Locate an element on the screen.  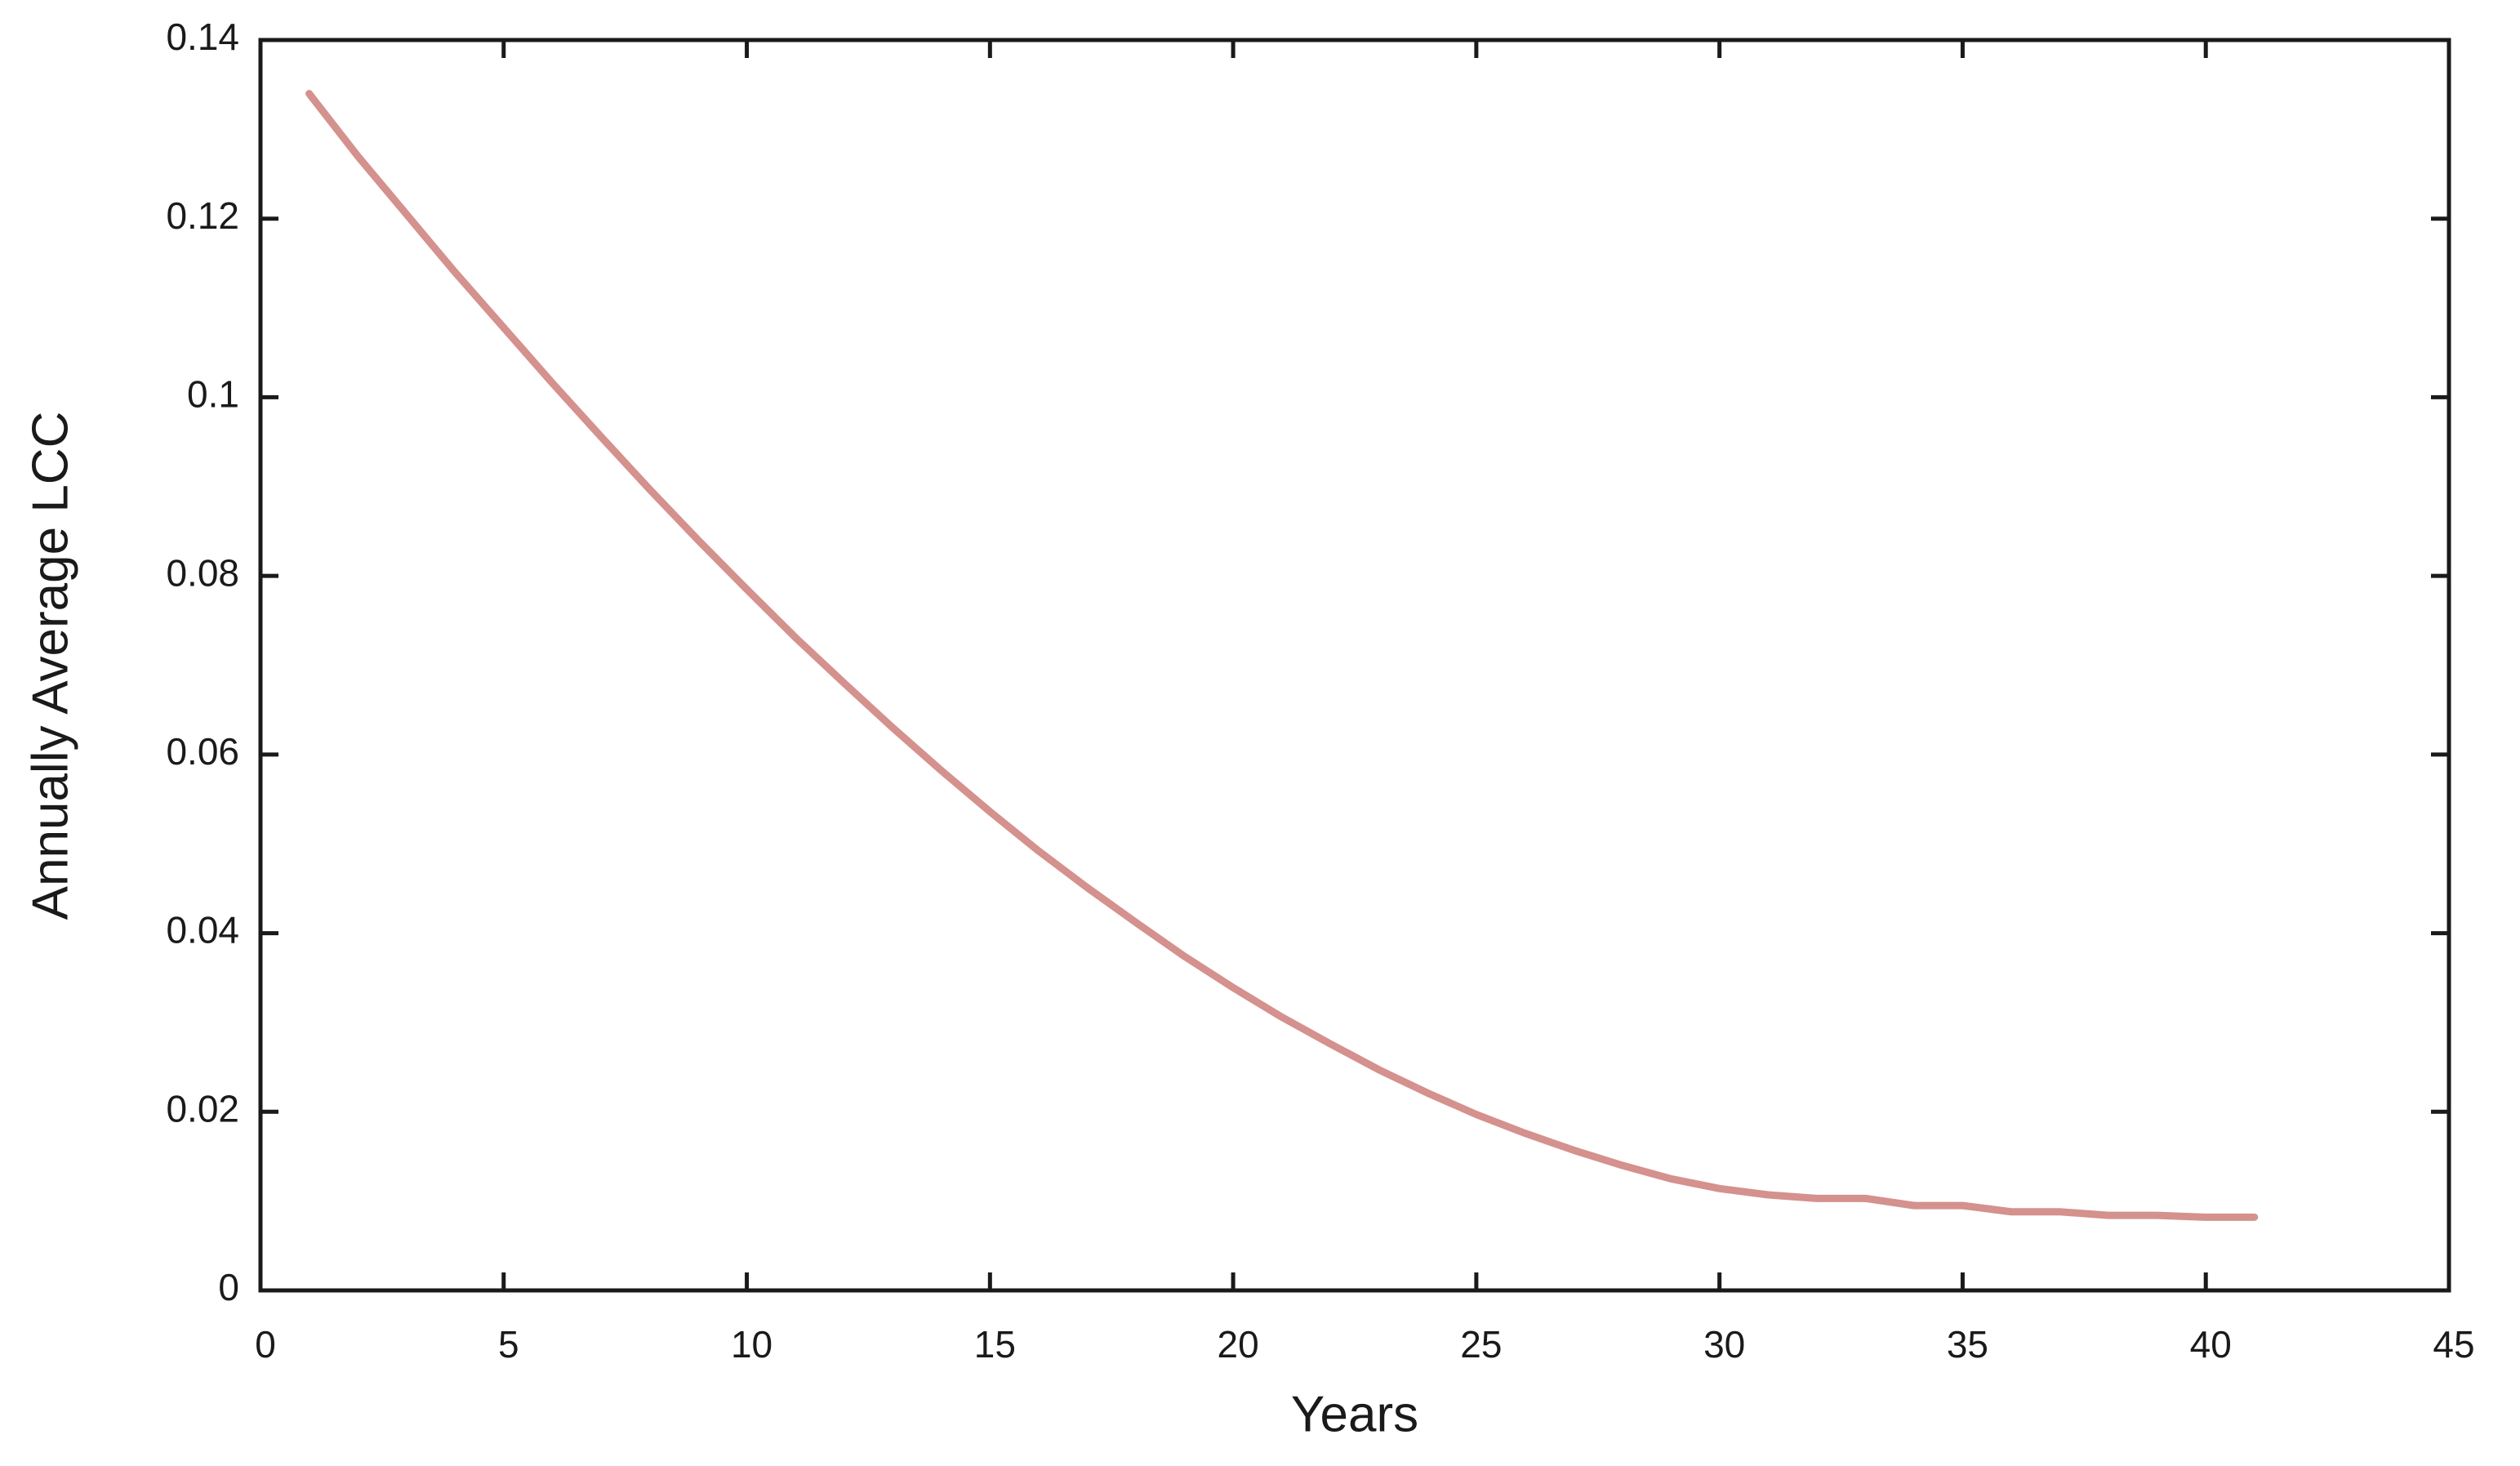
x-tick-label: 30 is located at coordinates (1724, 1344).